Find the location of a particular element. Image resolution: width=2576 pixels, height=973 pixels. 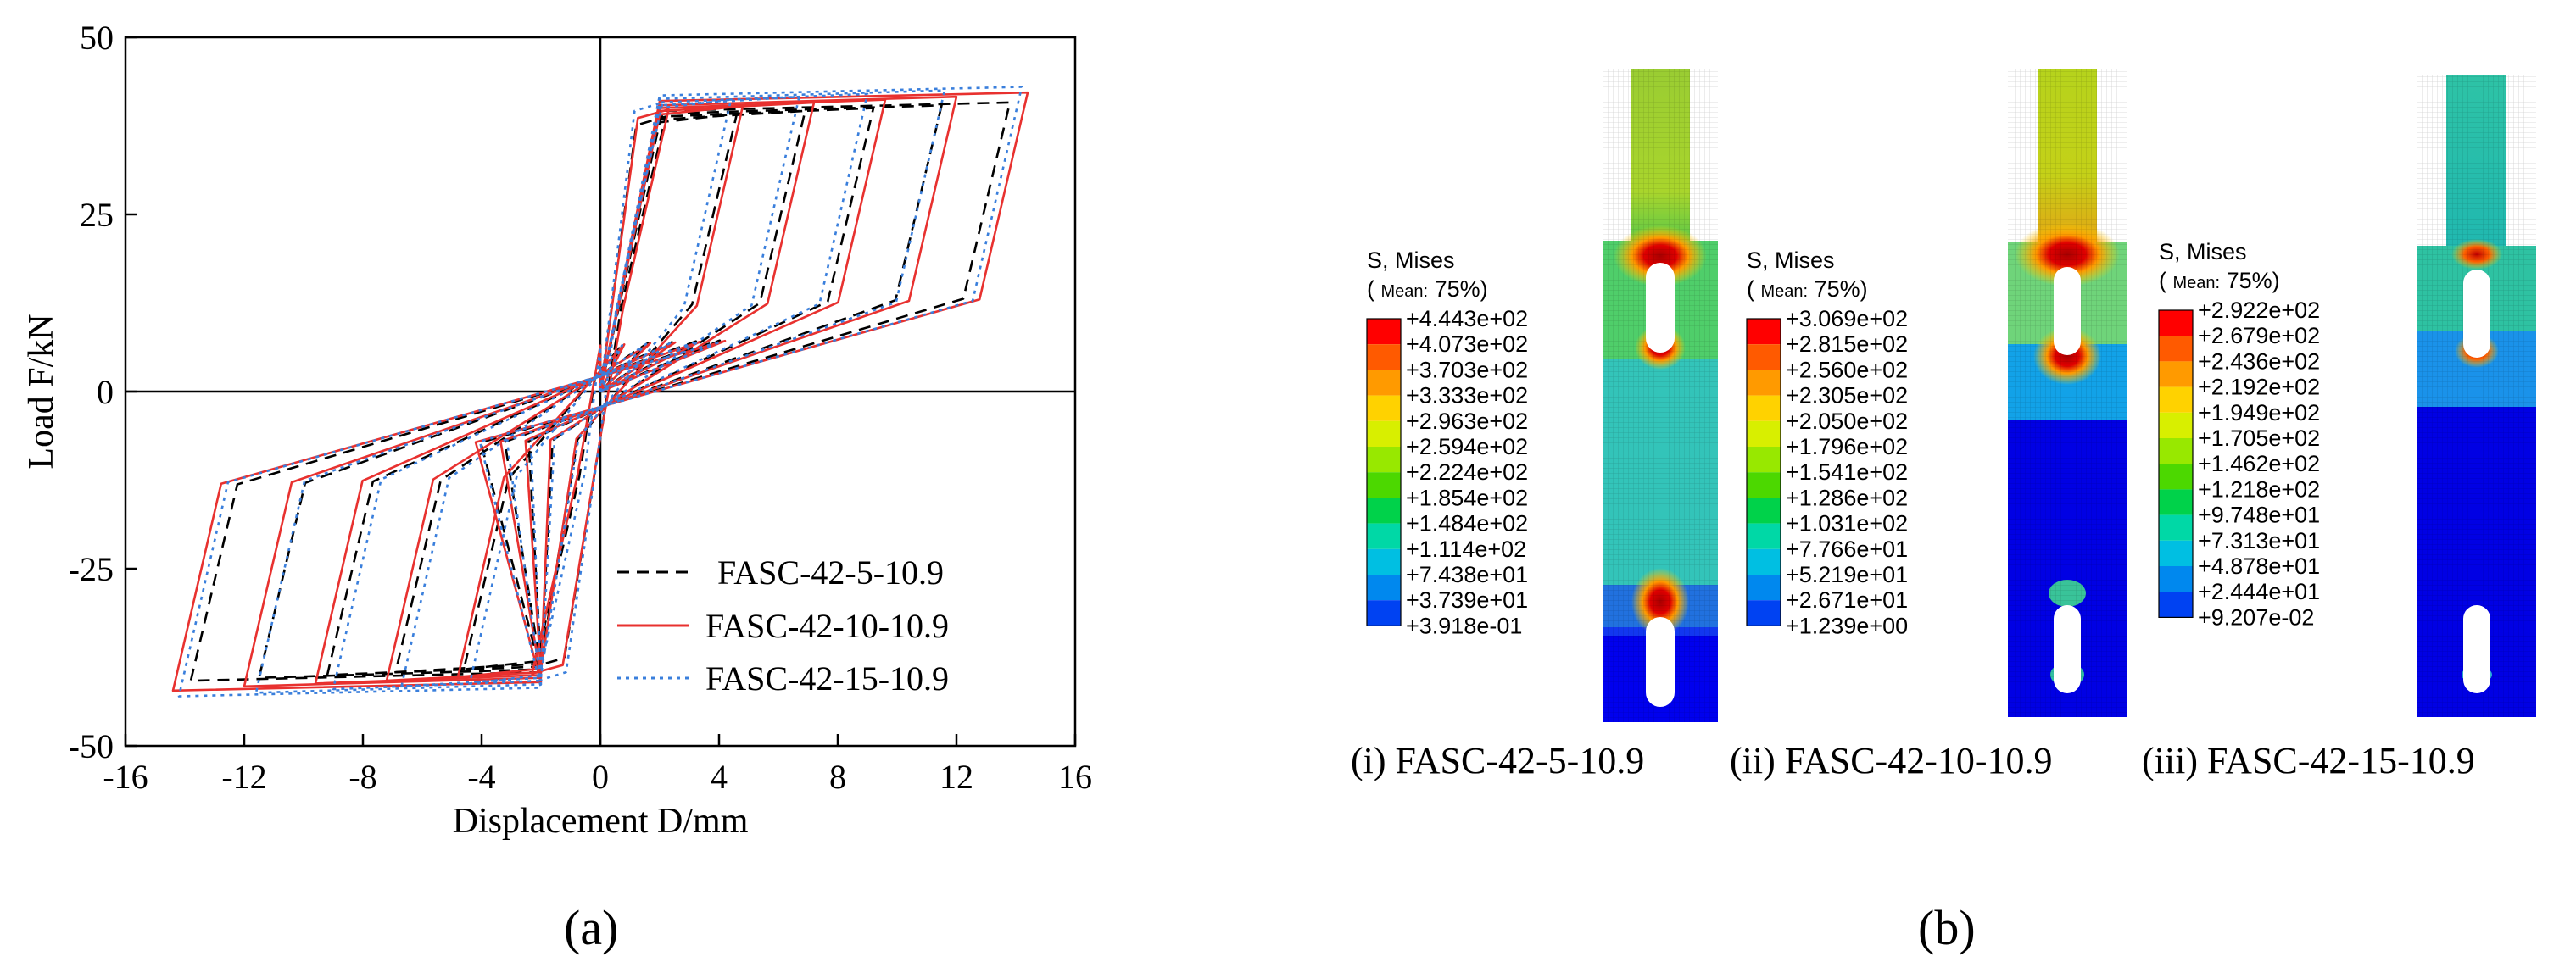

legend-level-label: +3.069e+02 is located at coordinates (1847, 318).